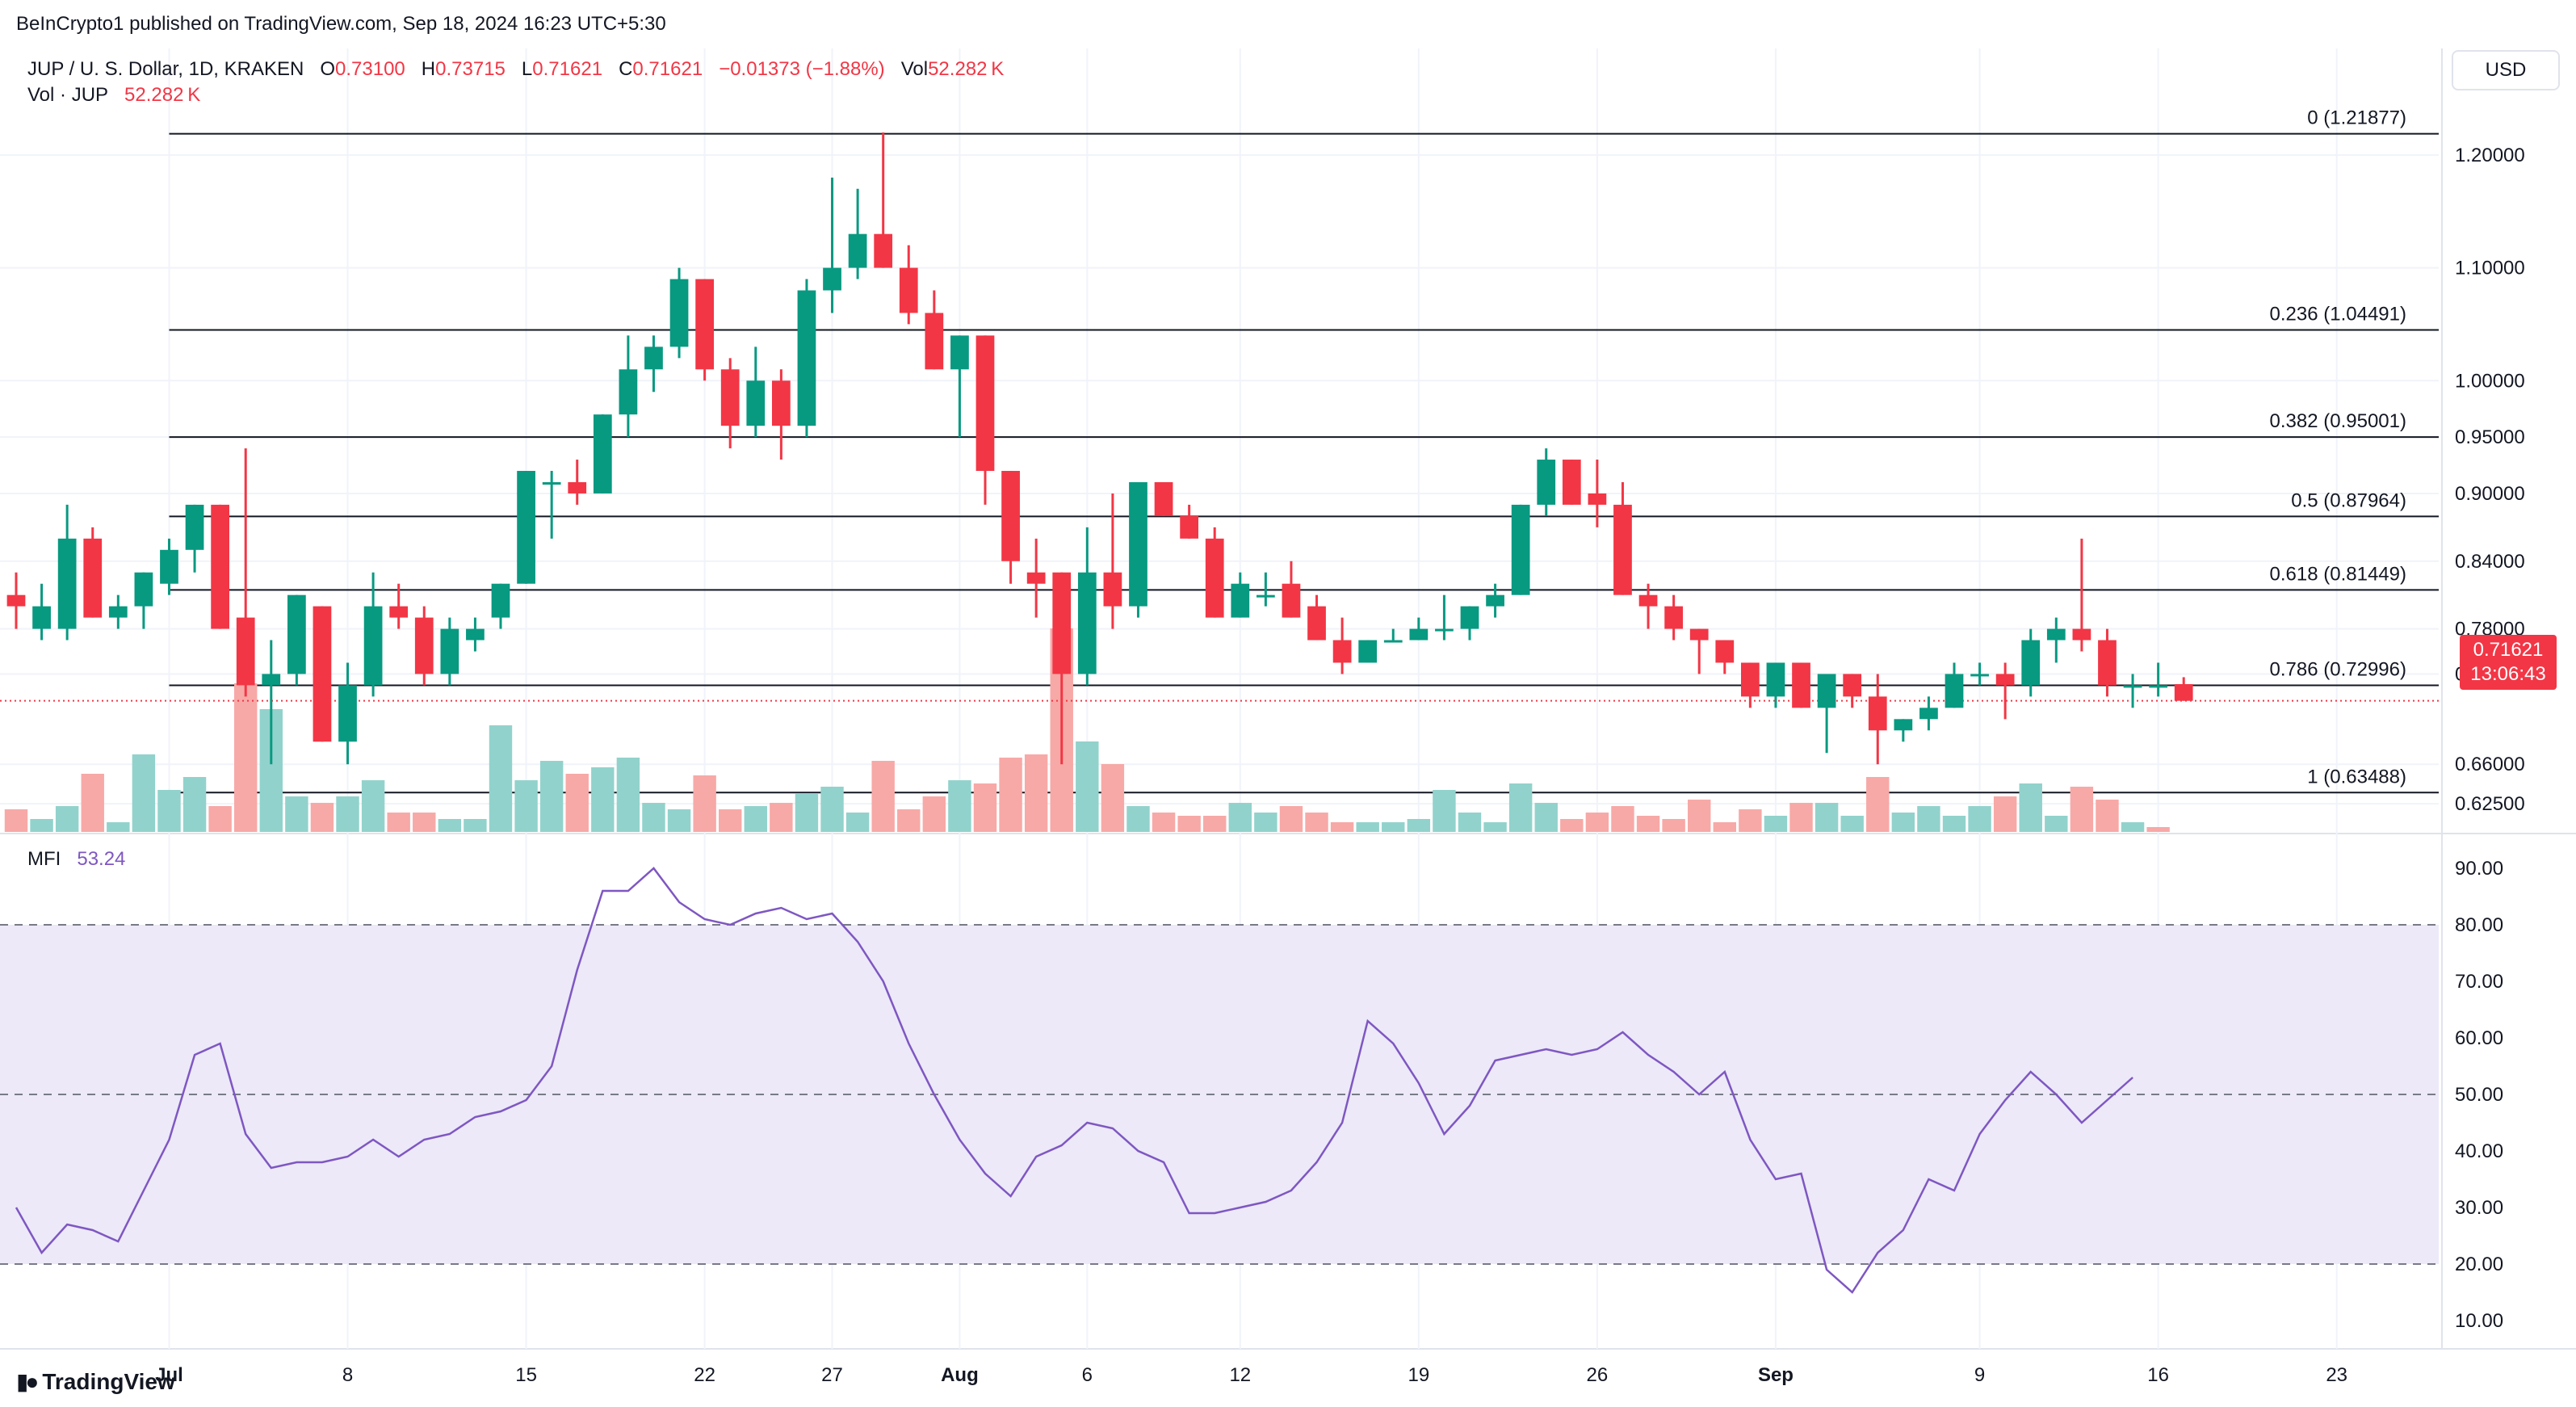 This screenshot has height=1407, width=2576. Describe the element at coordinates (2338, 669) in the screenshot. I see `fib-level-label: 0.786 (0.72996)` at that location.